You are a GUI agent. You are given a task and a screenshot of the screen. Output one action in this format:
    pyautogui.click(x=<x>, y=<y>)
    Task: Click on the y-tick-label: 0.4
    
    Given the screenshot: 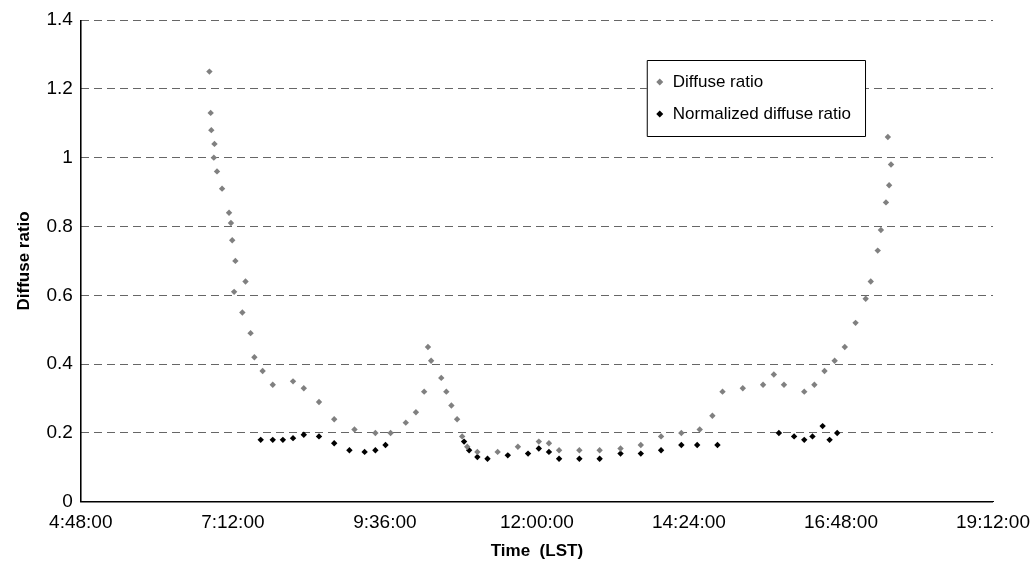 What is the action you would take?
    pyautogui.click(x=60, y=363)
    